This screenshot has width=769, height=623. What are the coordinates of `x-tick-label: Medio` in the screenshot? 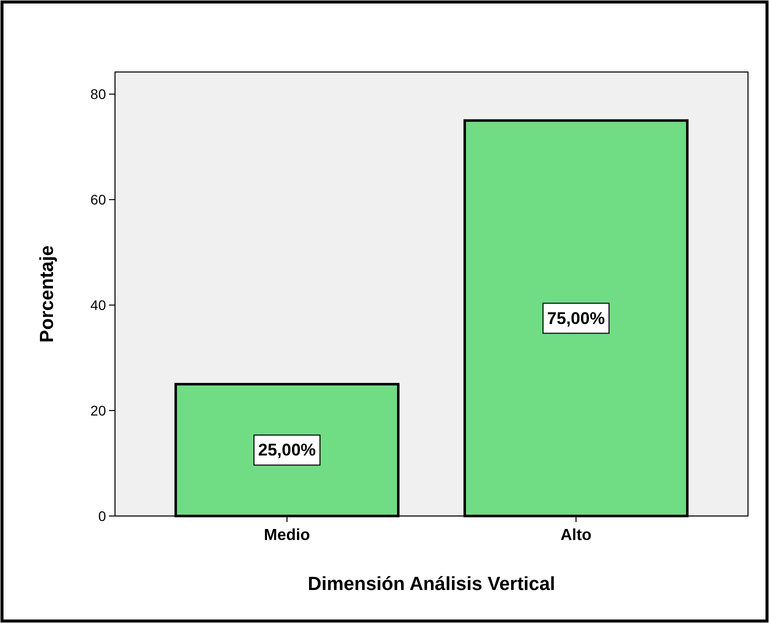 It's located at (287, 535).